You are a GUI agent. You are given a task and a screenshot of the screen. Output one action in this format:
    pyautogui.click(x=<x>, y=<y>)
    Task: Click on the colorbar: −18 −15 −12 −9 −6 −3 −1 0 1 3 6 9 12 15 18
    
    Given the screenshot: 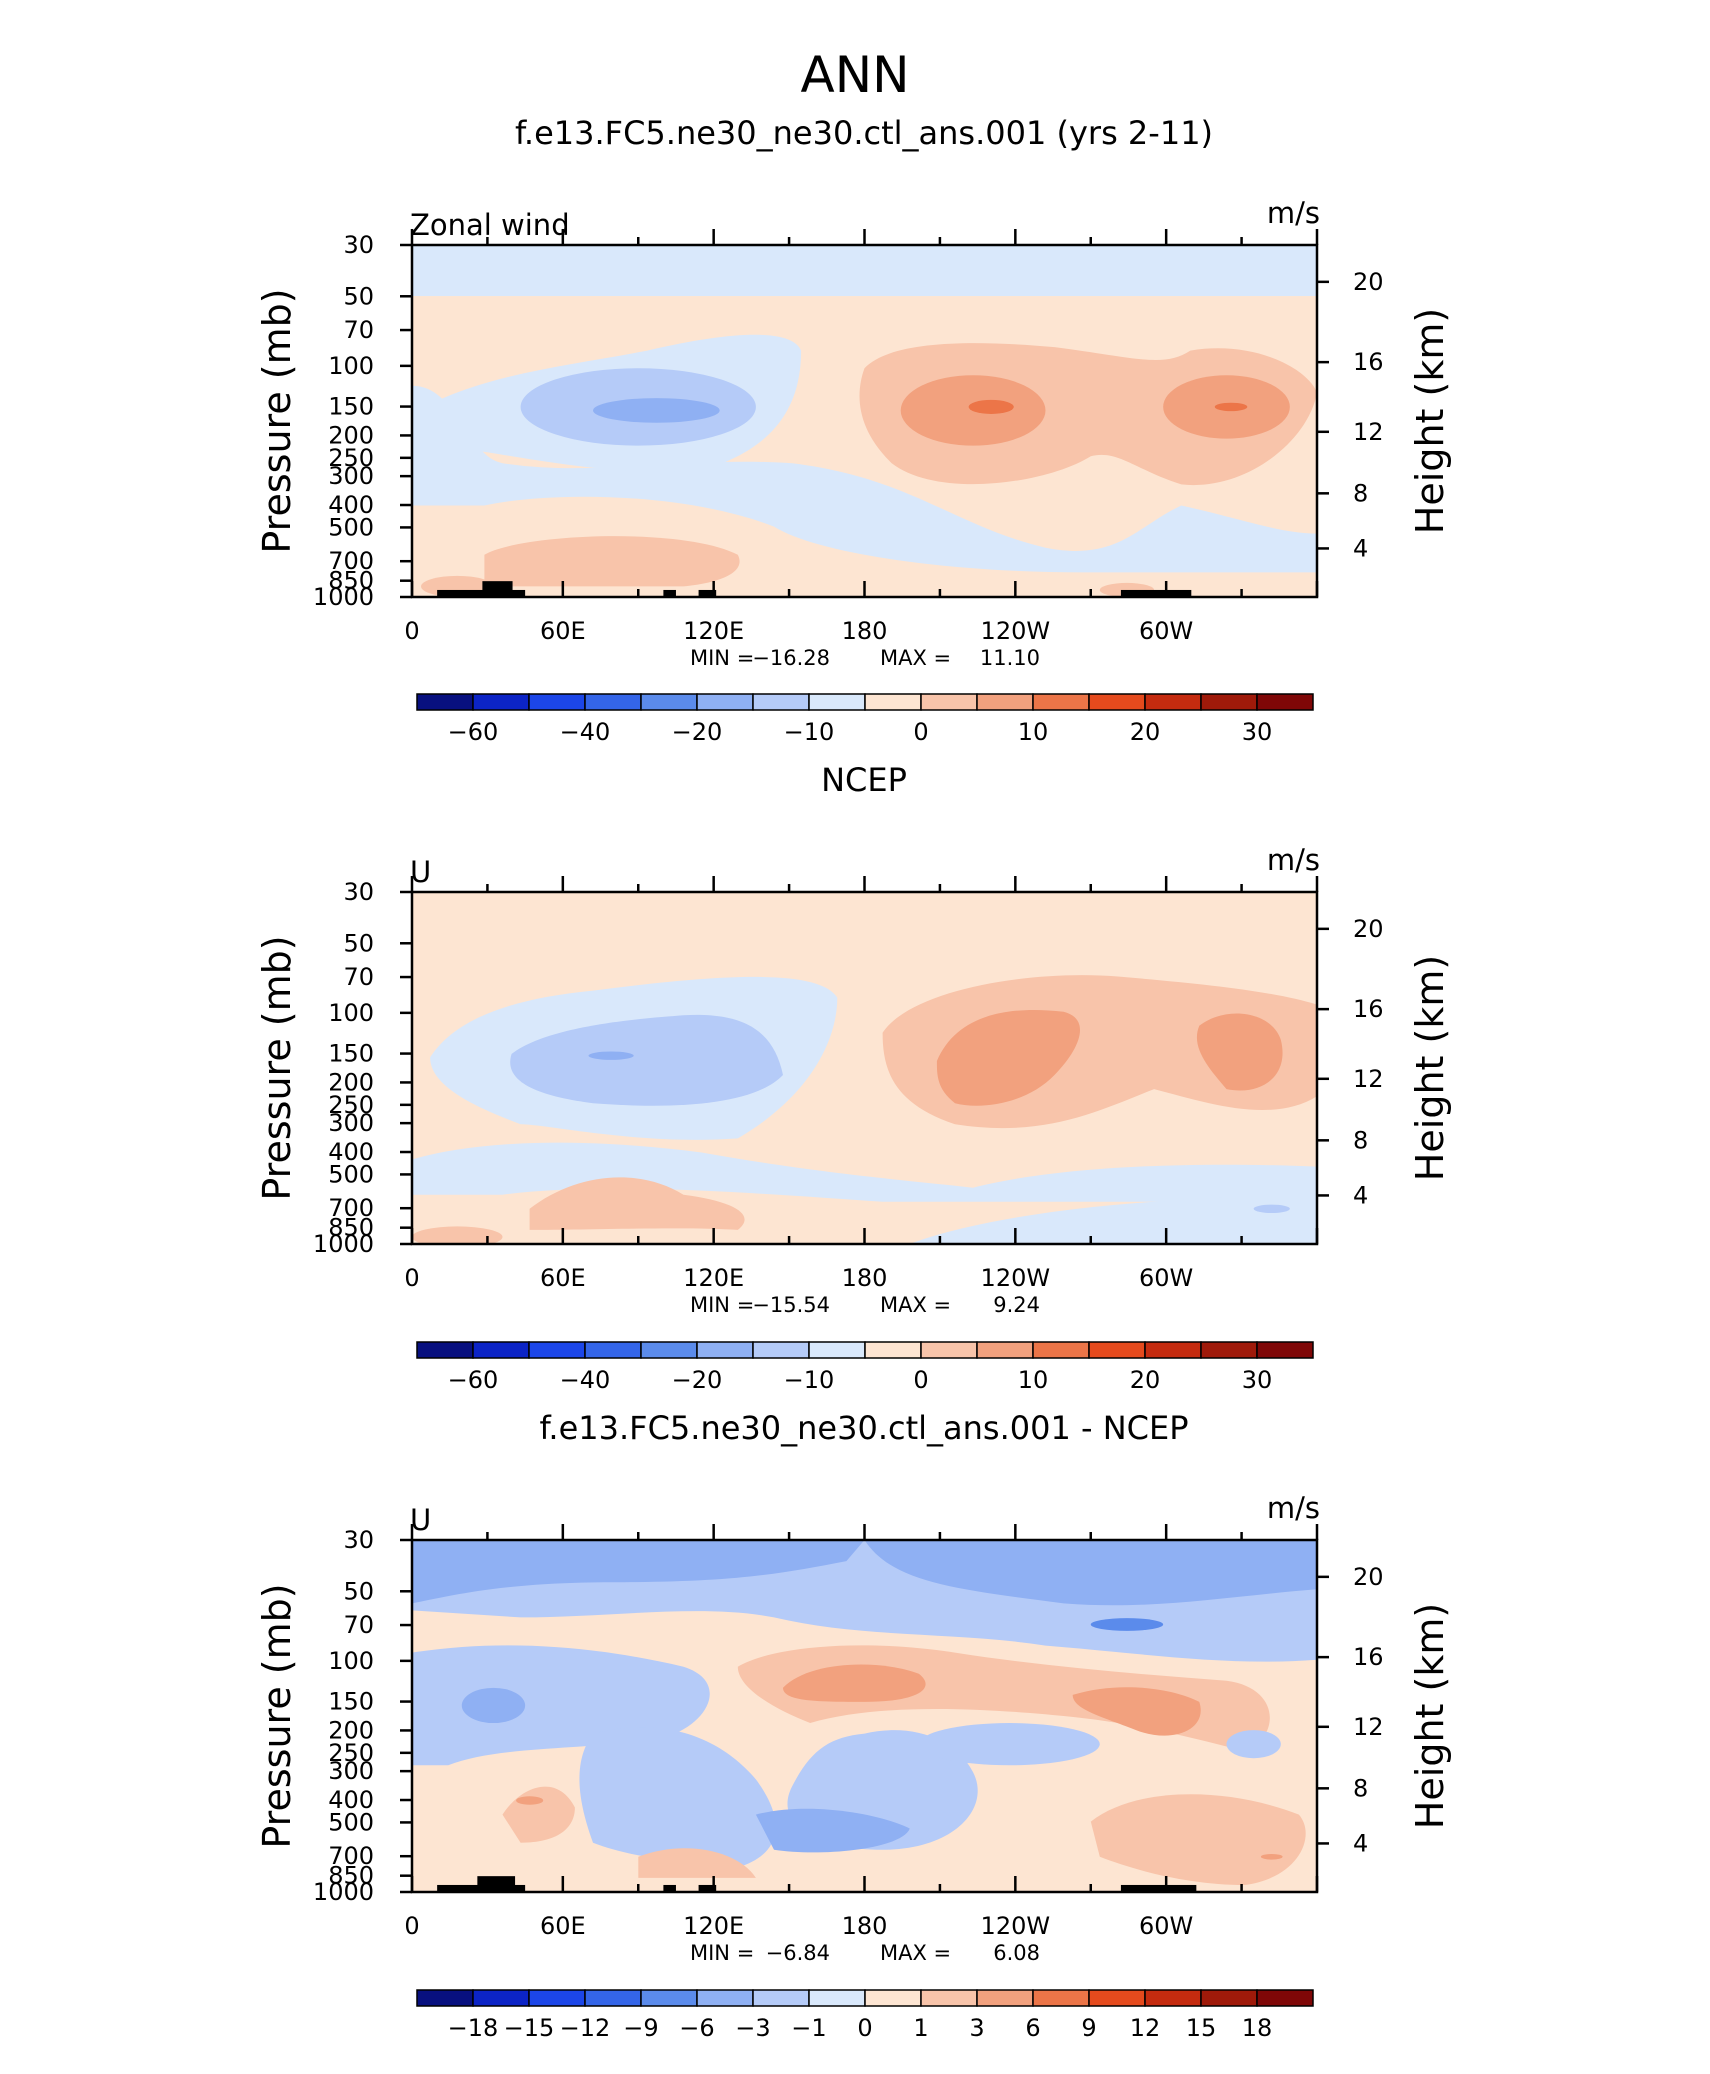 What is the action you would take?
    pyautogui.click(x=865, y=2015)
    